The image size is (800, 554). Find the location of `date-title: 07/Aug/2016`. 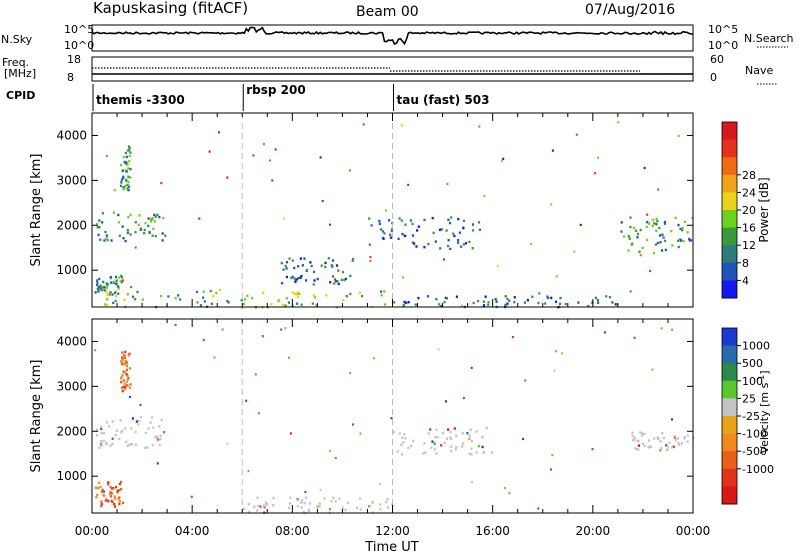

date-title: 07/Aug/2016 is located at coordinates (630, 10).